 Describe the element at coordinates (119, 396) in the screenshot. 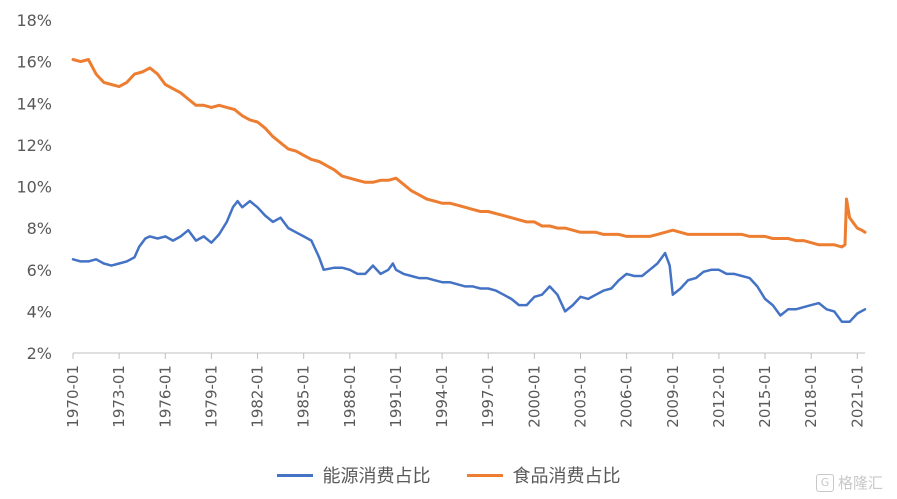

I see `x-tick-label: 1973-01` at that location.